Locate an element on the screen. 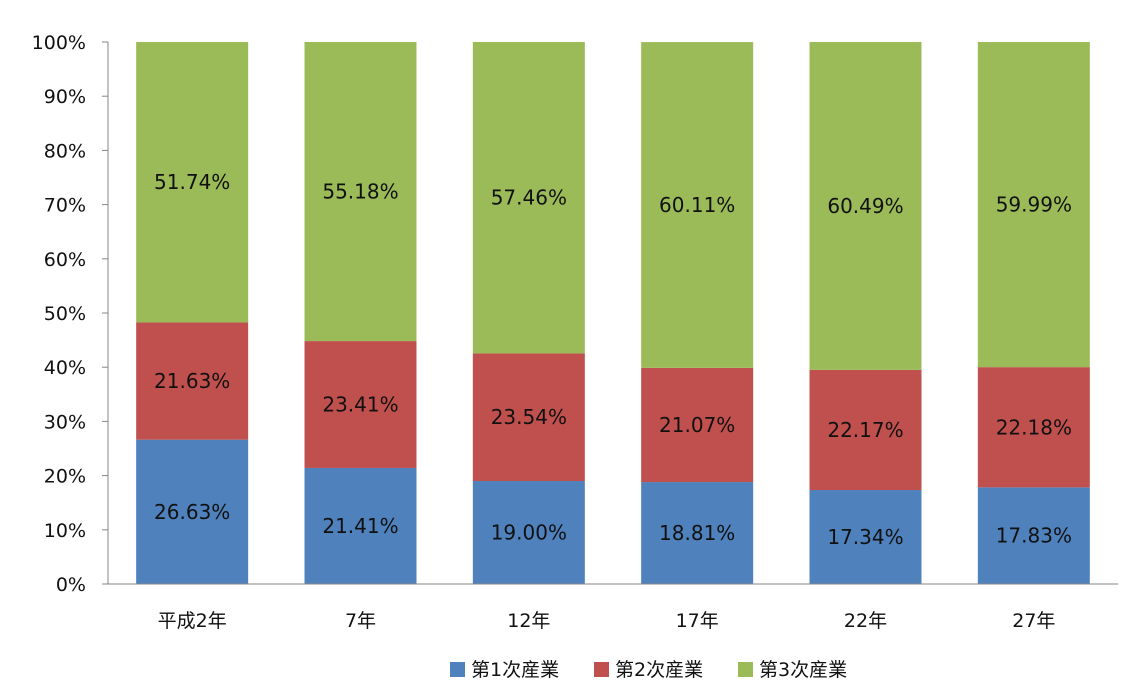 Image resolution: width=1138 pixels, height=694 pixels. y-tick-label: 0% is located at coordinates (71, 585).